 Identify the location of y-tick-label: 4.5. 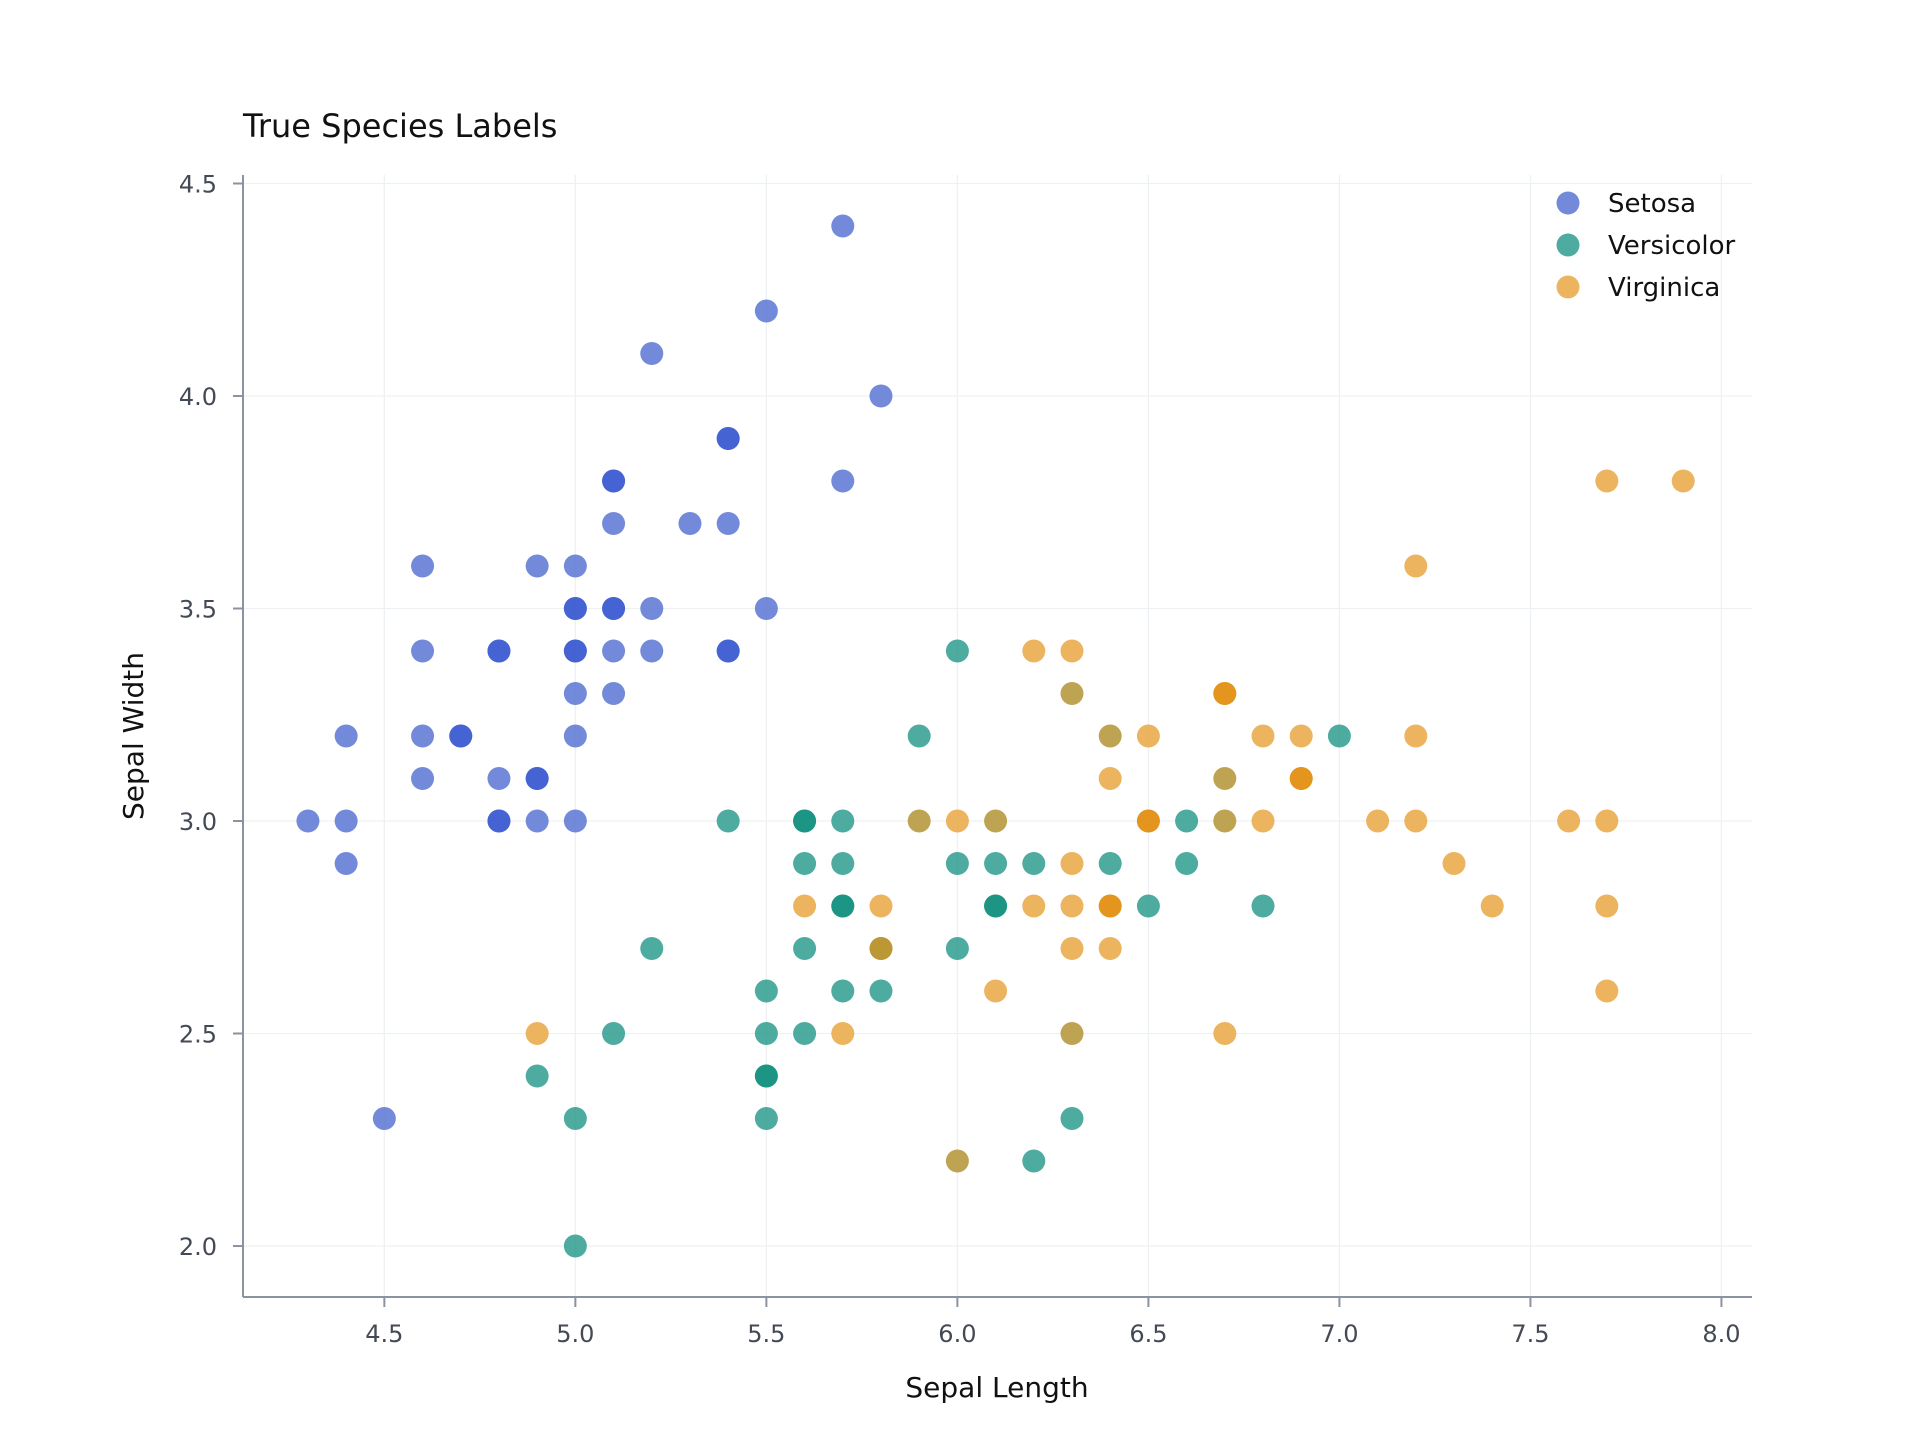
(198, 185).